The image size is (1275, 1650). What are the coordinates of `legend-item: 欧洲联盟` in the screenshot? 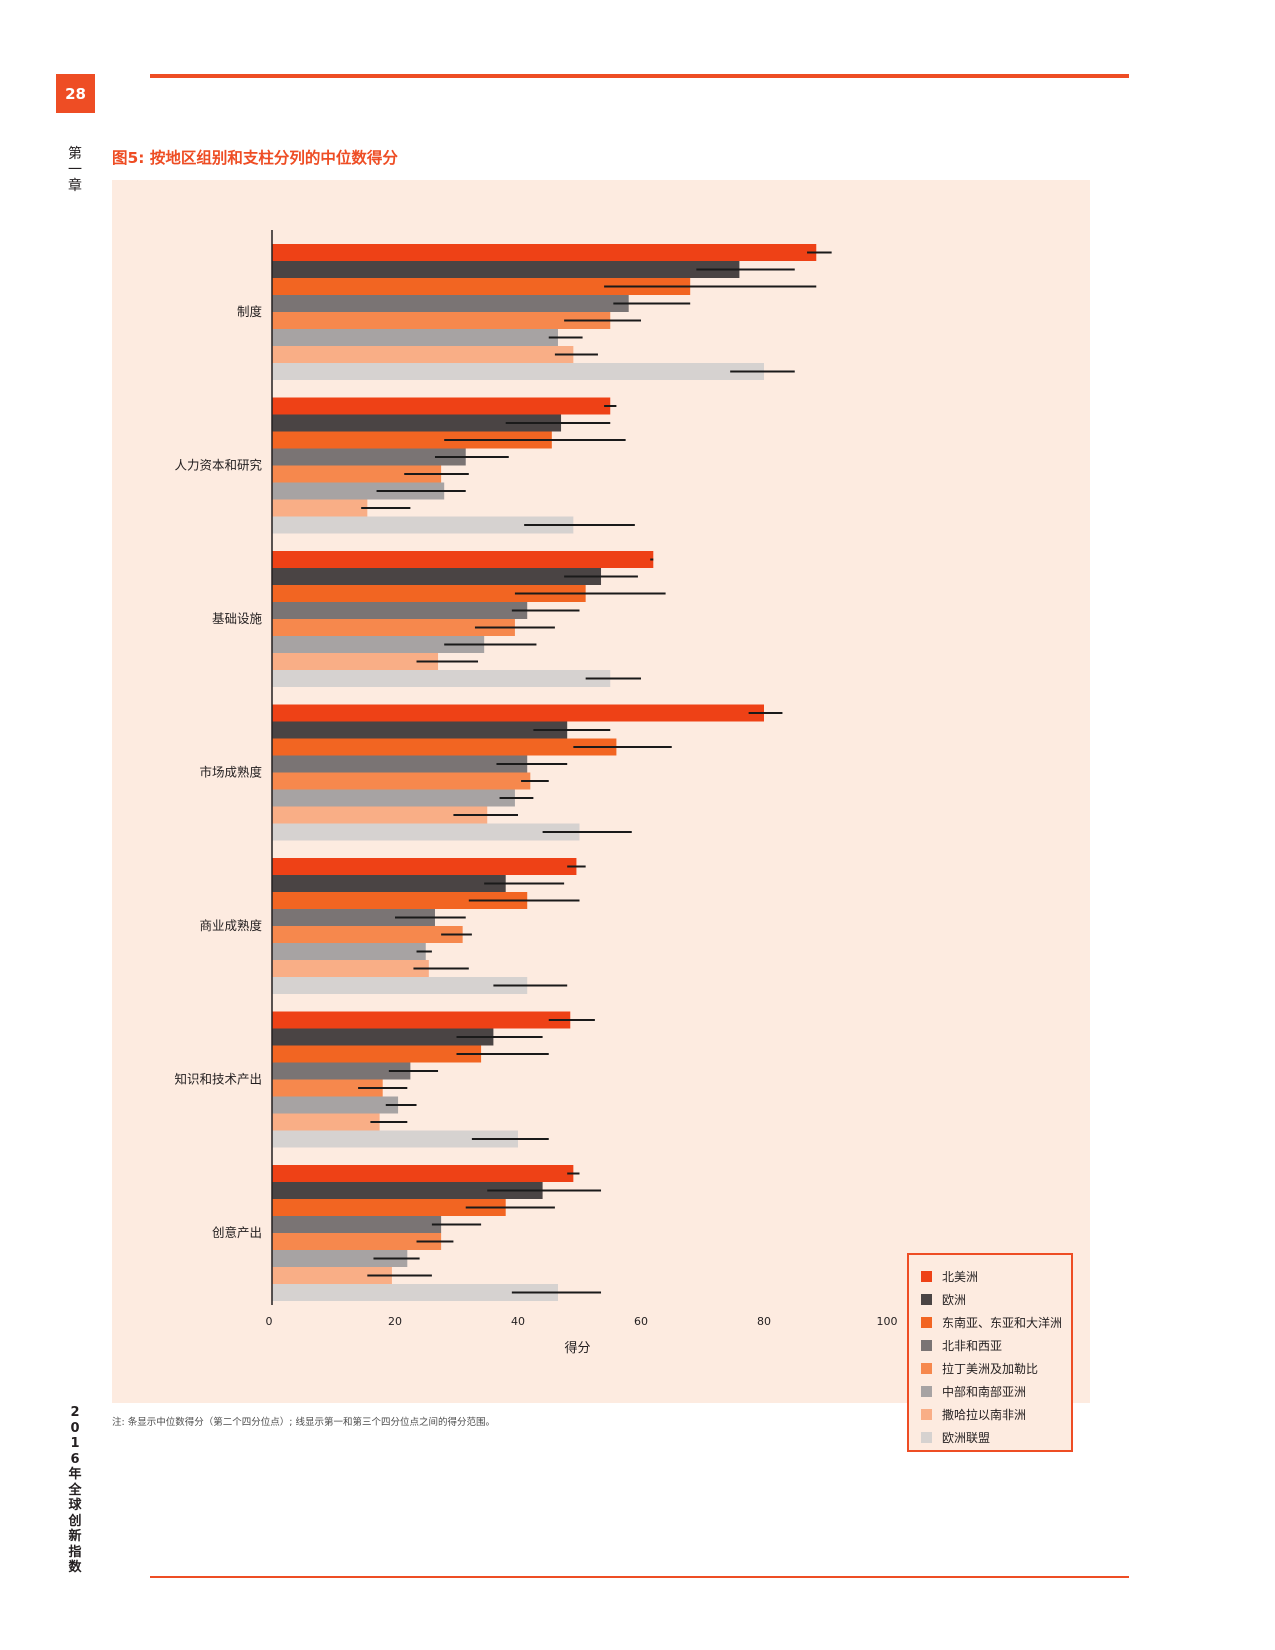 It's located at (996, 1437).